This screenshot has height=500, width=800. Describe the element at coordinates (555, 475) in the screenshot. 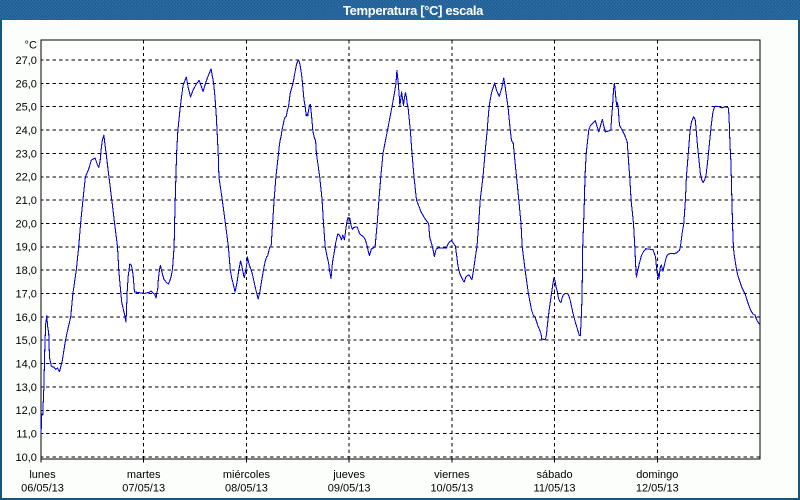

I see `svg-text: sábado` at that location.